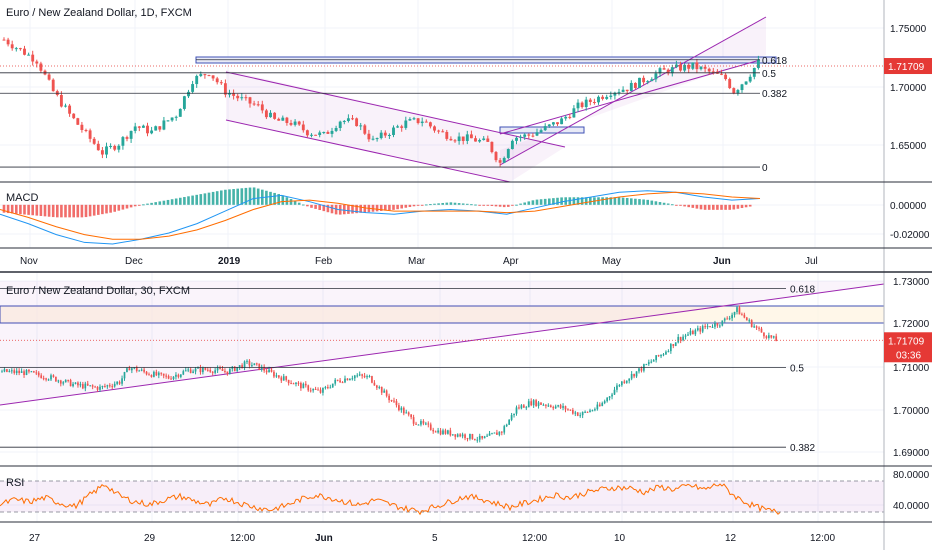 This screenshot has height=550, width=932. I want to click on support-zone-box, so click(542, 130).